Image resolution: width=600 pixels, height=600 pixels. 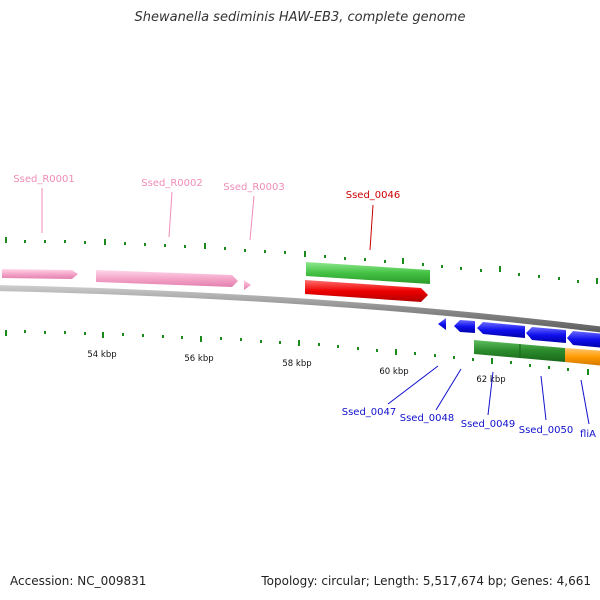 I want to click on genome-backbone, so click(x=300, y=309).